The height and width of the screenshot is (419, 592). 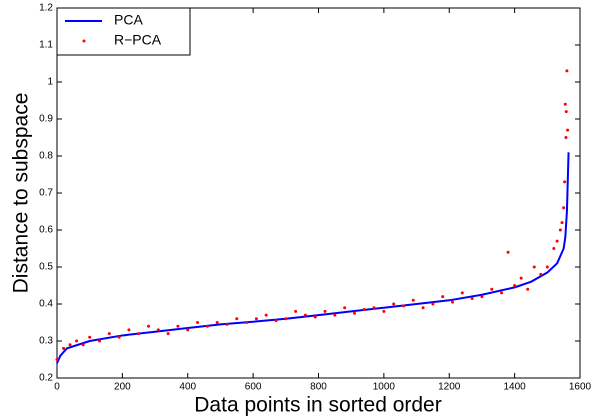 What do you see at coordinates (46, 8) in the screenshot?
I see `y-tick-label: 1.2` at bounding box center [46, 8].